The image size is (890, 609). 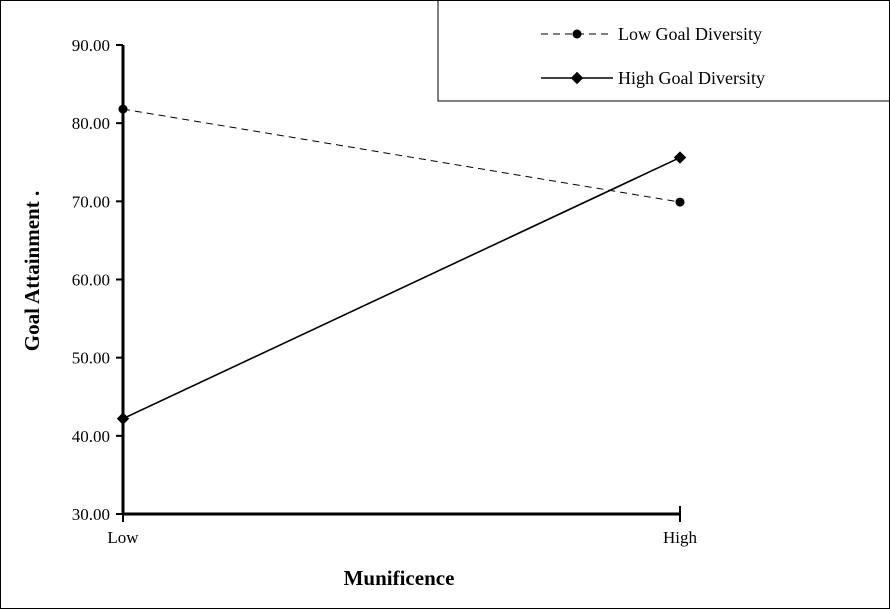 I want to click on x-ticks: Low High, so click(x=402, y=526).